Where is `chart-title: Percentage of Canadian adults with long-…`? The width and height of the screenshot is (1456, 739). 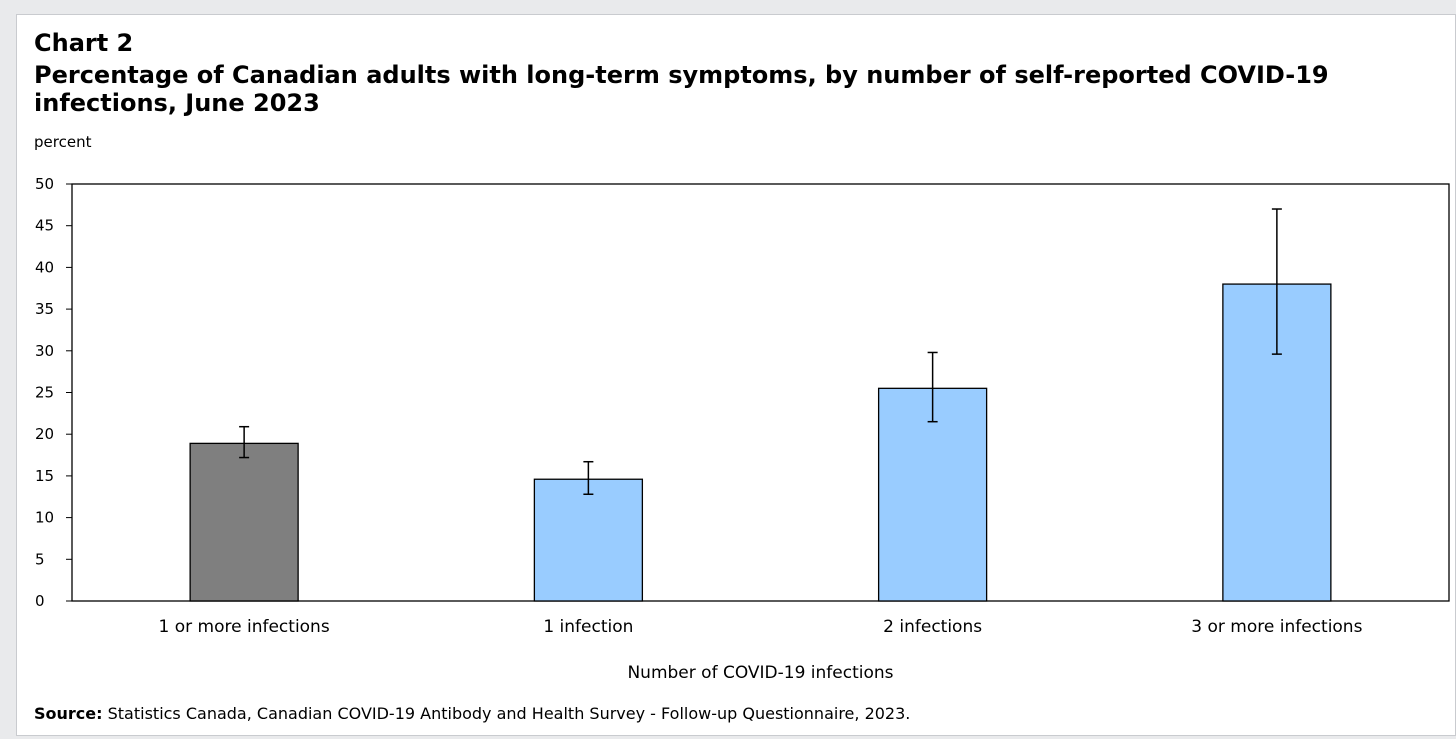
chart-title: Percentage of Canadian adults with long-… is located at coordinates (681, 89).